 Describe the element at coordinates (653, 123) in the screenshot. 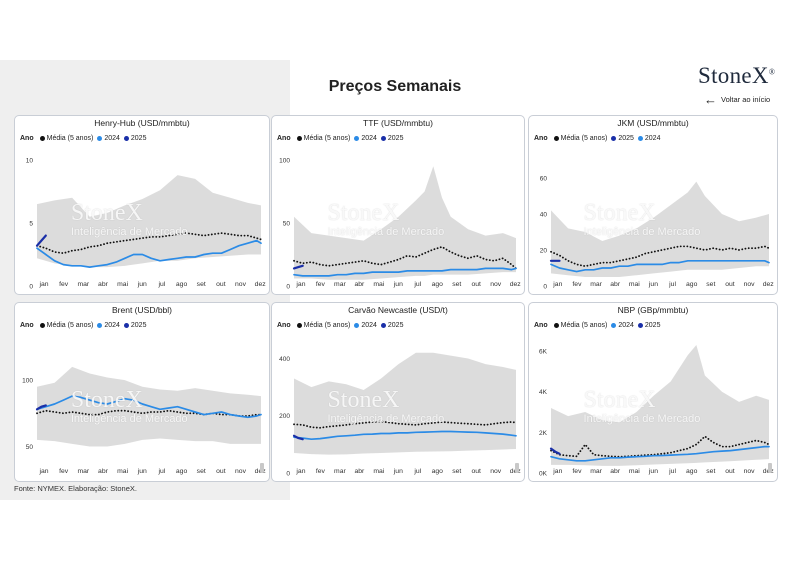

I see `chart-title: JKM (USD/mmbtu)` at that location.